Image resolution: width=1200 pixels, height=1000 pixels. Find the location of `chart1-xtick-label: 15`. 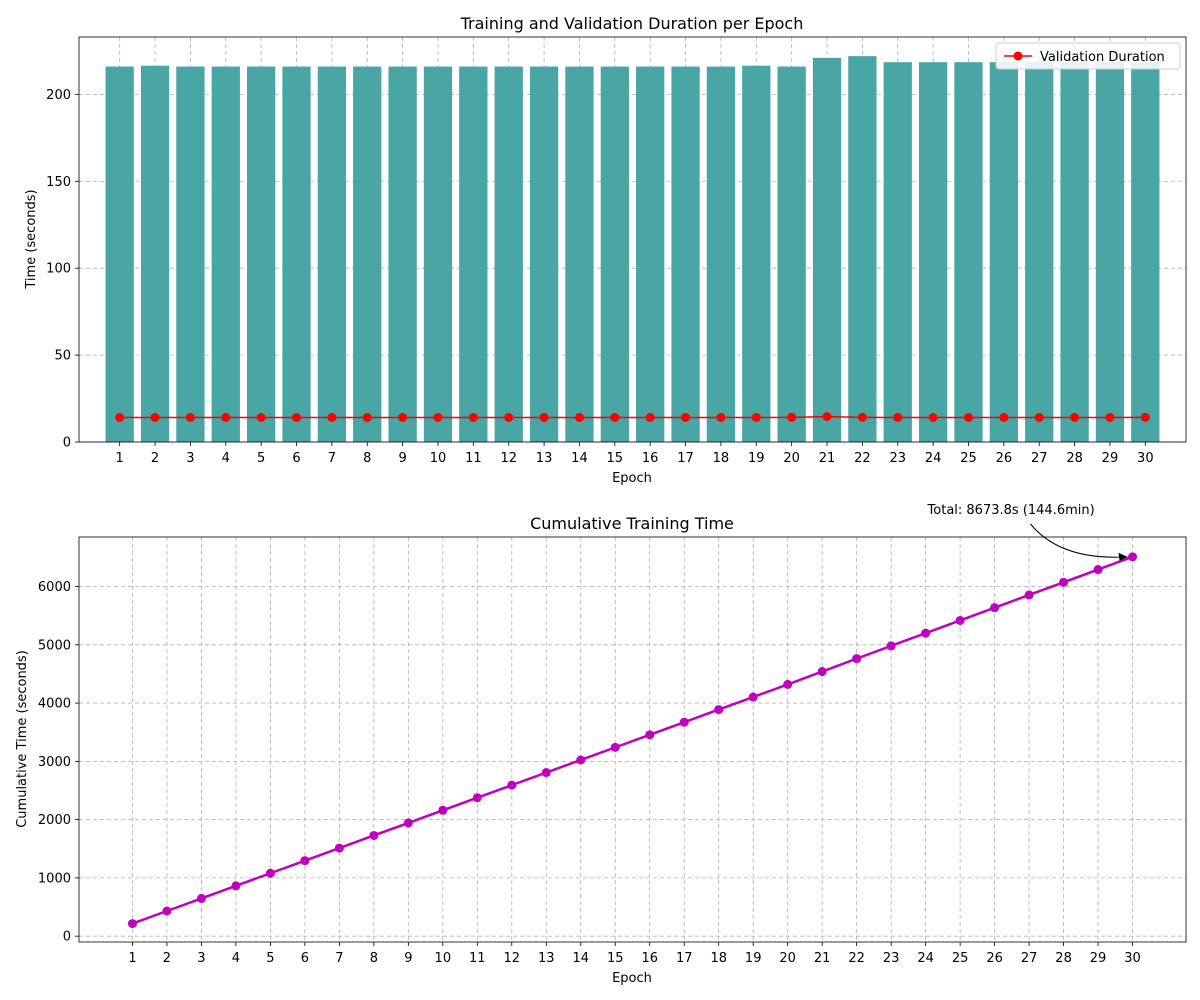

chart1-xtick-label: 15 is located at coordinates (615, 458).